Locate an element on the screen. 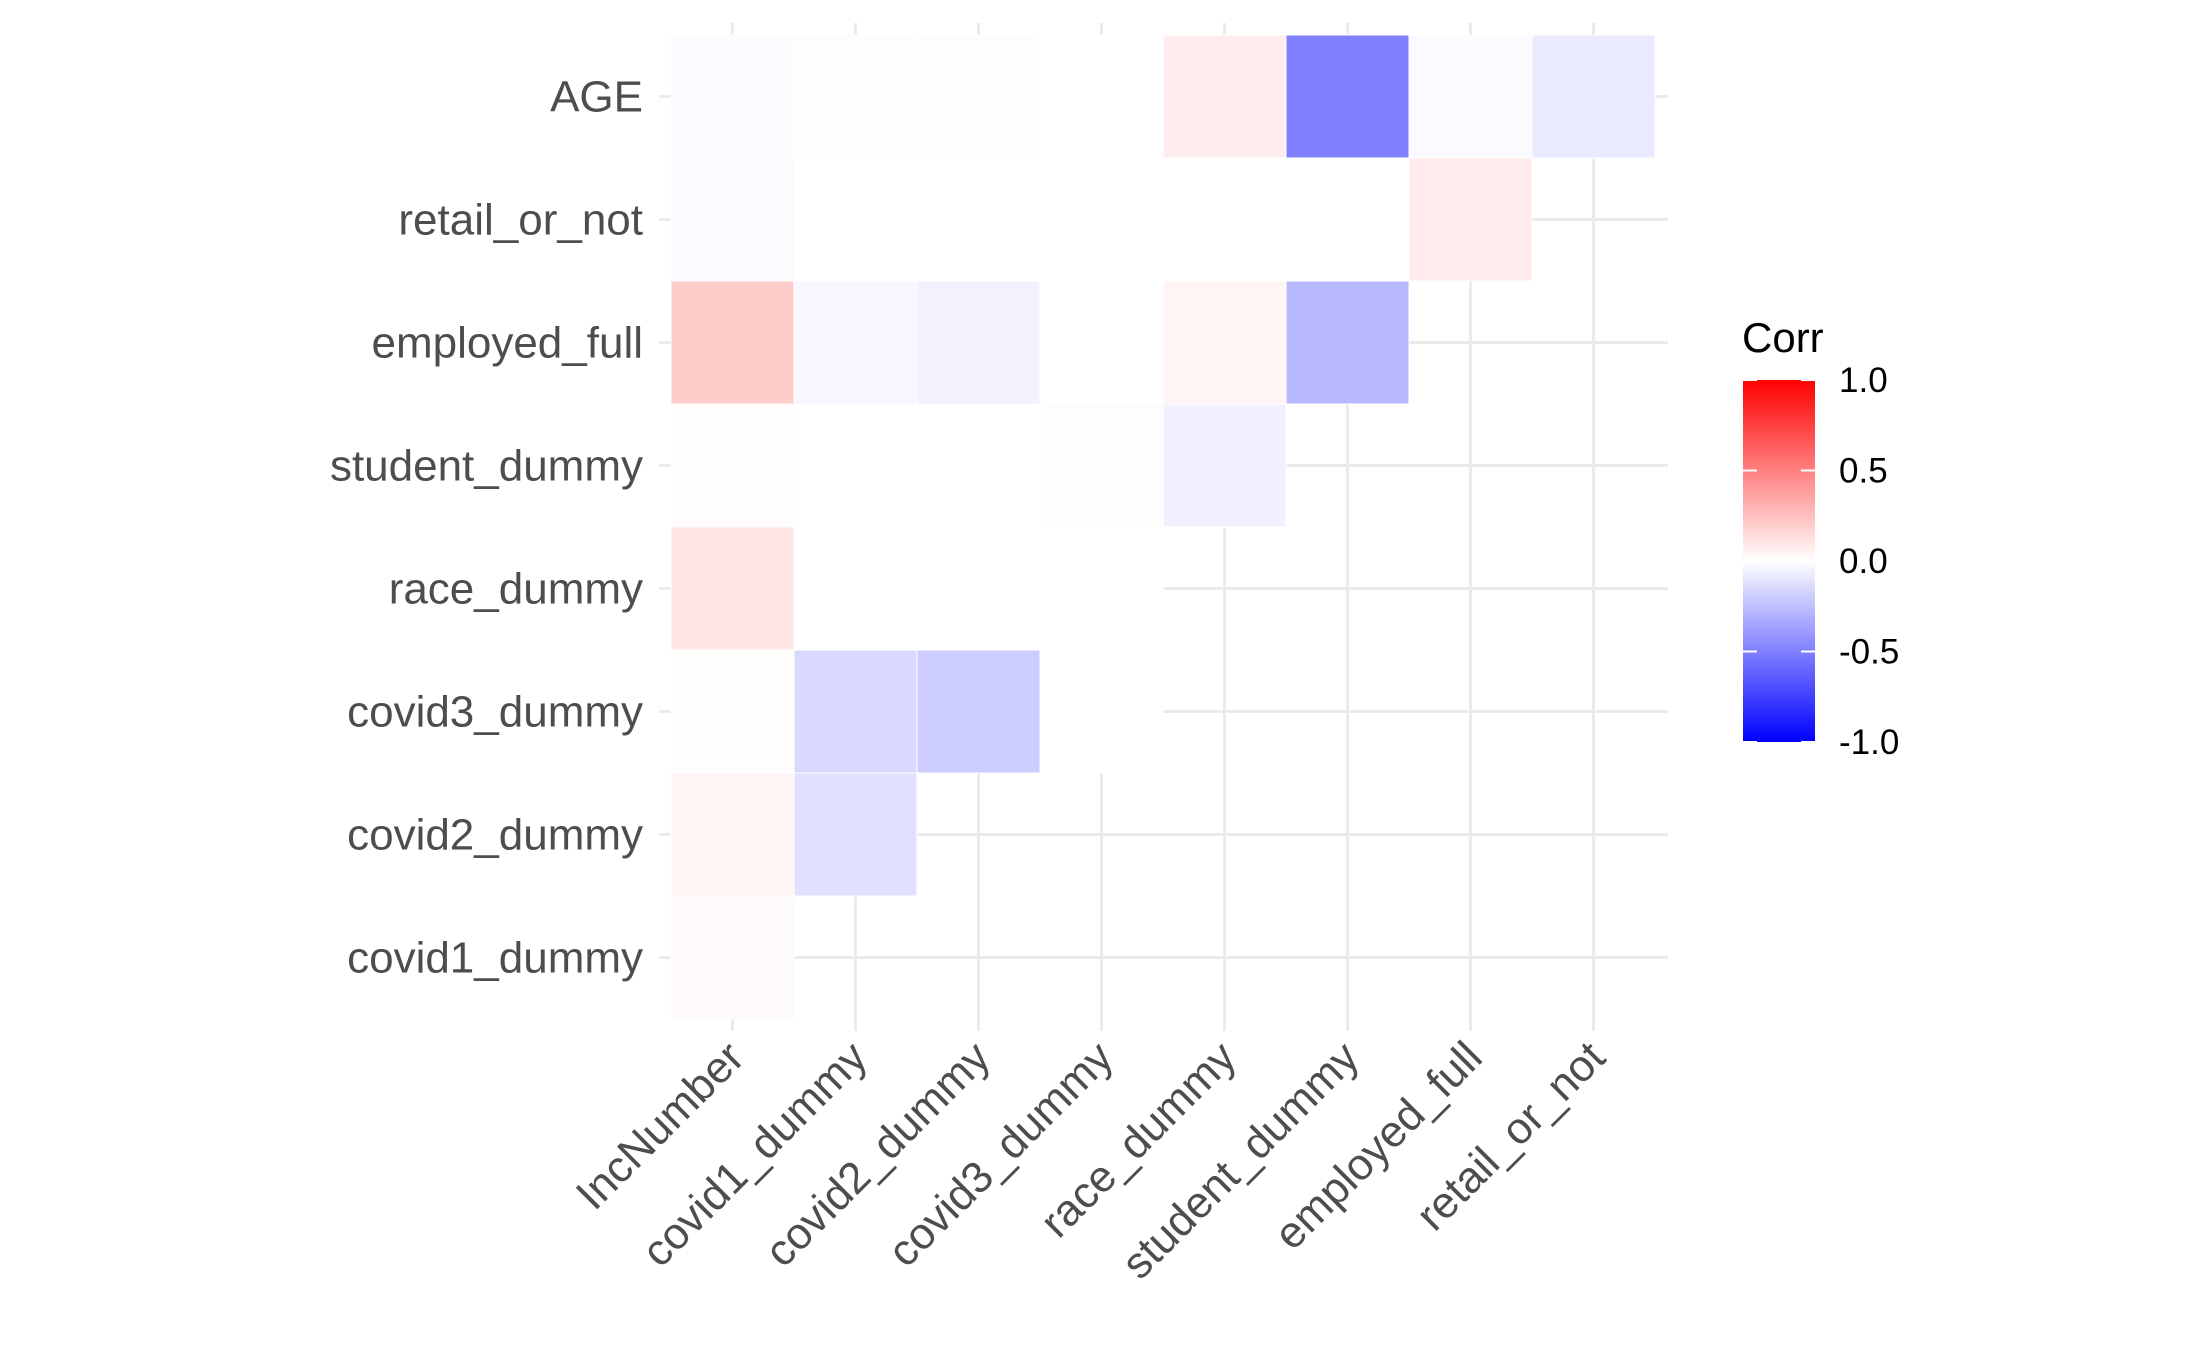 Image resolution: width=2187 pixels, height=1350 pixels. y-tick-label: AGE is located at coordinates (596, 97).